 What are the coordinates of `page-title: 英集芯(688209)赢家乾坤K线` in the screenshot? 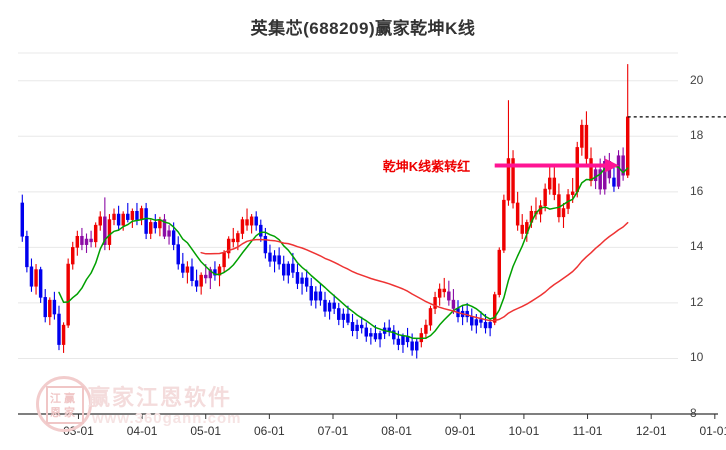 It's located at (363, 28).